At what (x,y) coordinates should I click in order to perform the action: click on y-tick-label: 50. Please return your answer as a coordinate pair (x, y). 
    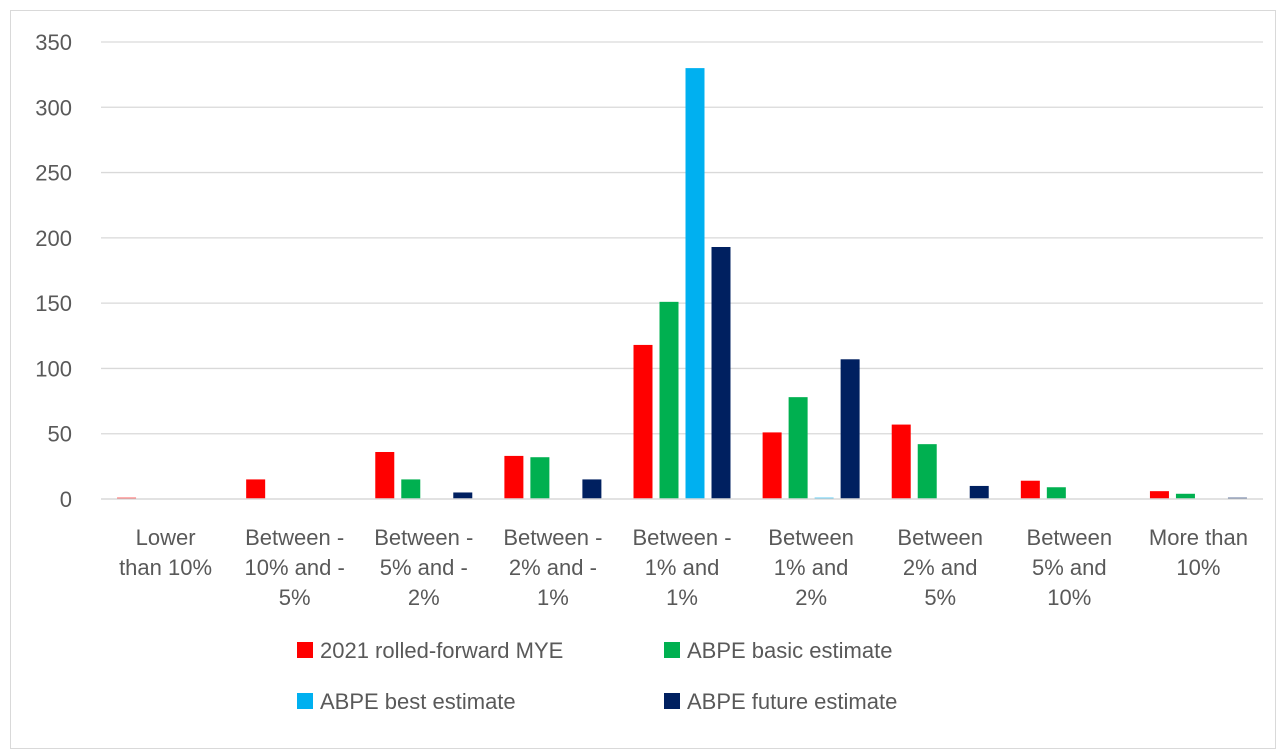
    Looking at the image, I should click on (60, 434).